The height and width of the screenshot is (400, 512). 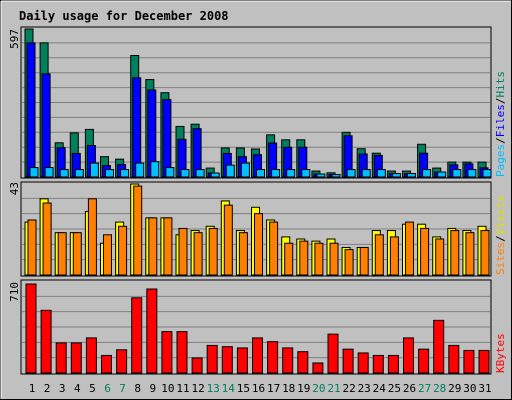 I want to click on day-label: 10, so click(x=167, y=388).